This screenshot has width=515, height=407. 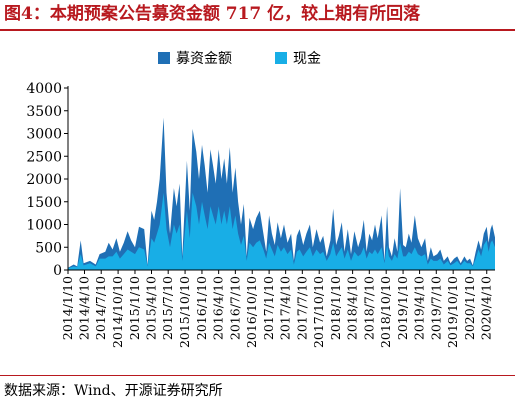 I want to click on x-tick-label: 2018/1/10, so click(x=335, y=308).